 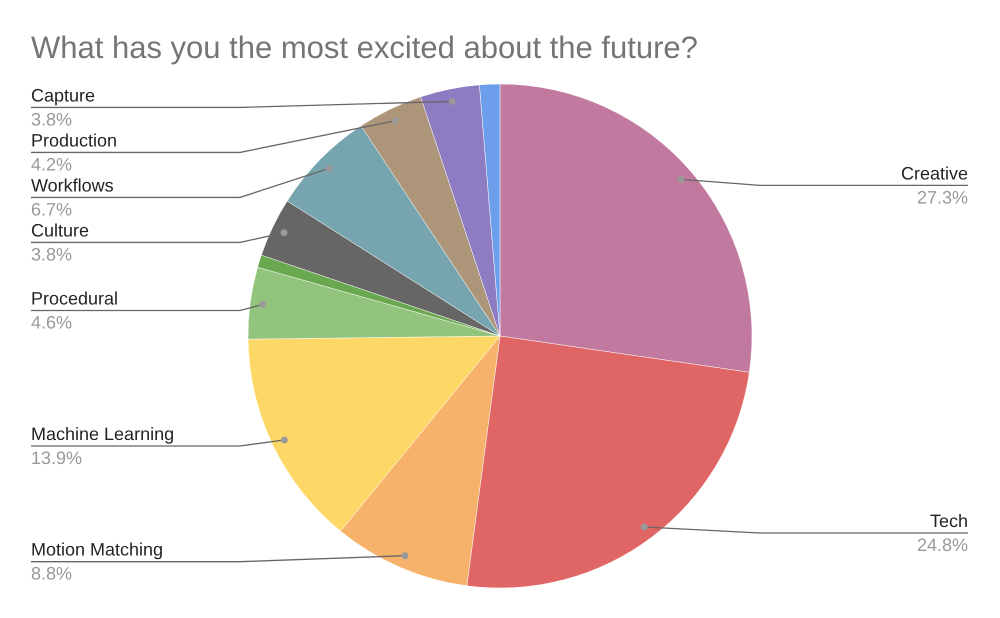 What do you see at coordinates (74, 298) in the screenshot?
I see `slice-label: Procedural` at bounding box center [74, 298].